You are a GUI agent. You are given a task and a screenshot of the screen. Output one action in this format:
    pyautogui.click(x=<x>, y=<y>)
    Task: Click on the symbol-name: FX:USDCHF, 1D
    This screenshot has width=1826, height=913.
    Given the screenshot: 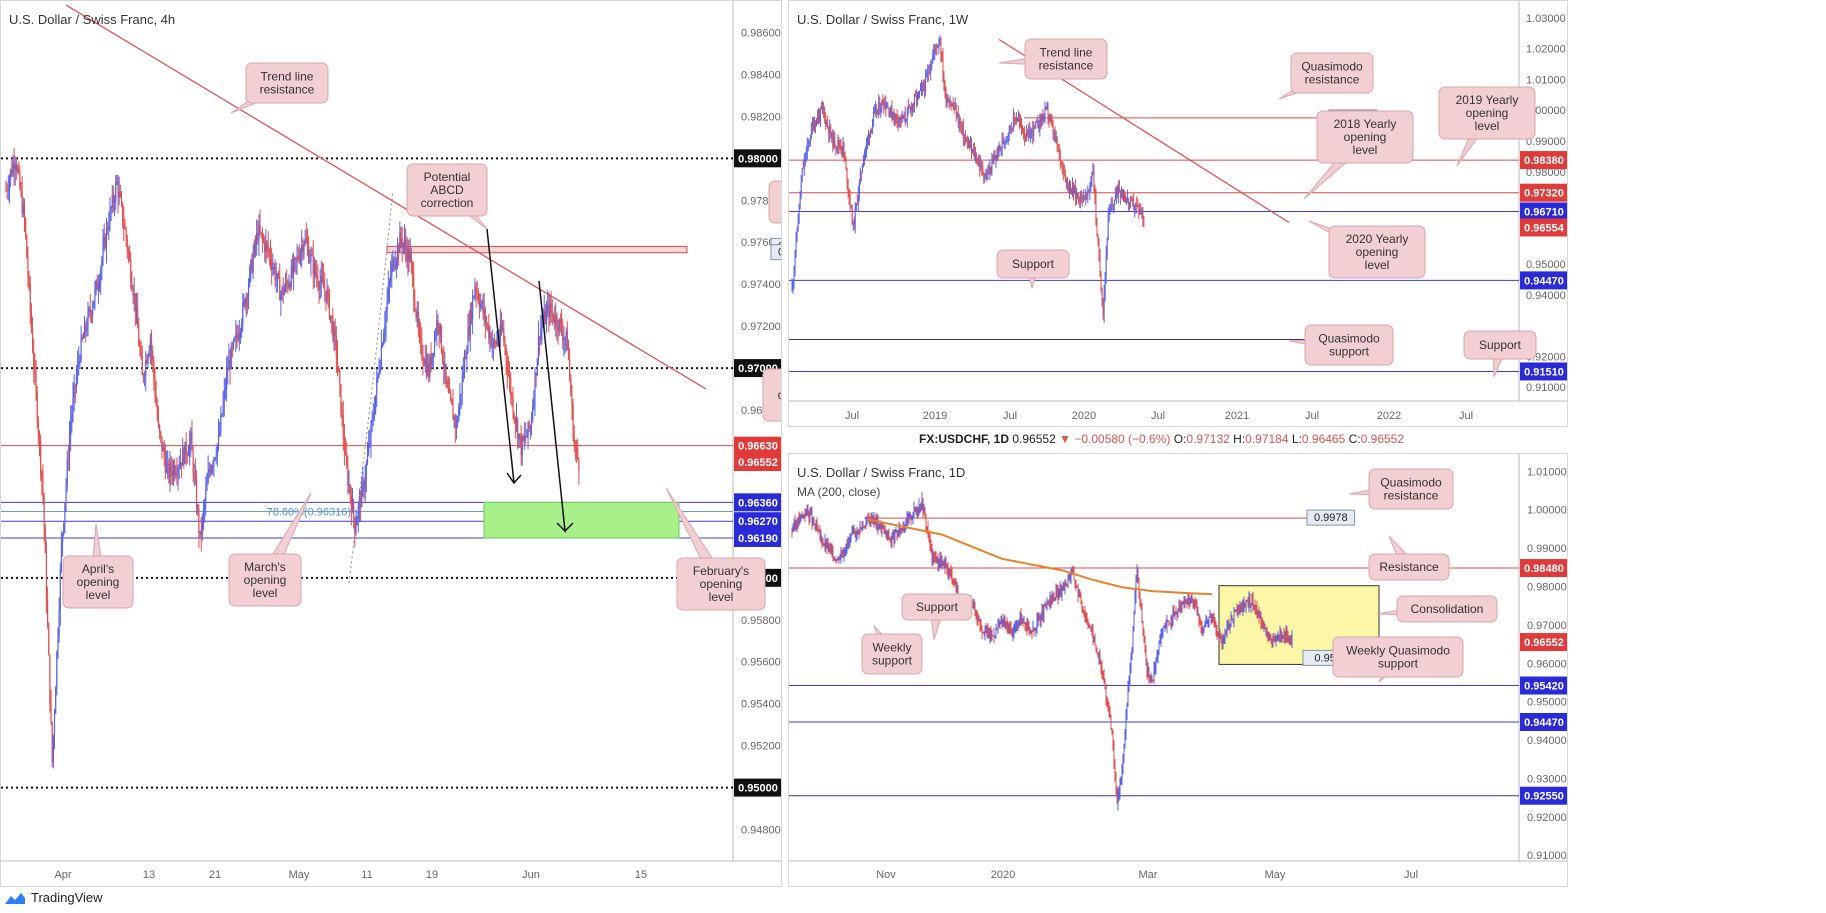 What is the action you would take?
    pyautogui.click(x=964, y=439)
    